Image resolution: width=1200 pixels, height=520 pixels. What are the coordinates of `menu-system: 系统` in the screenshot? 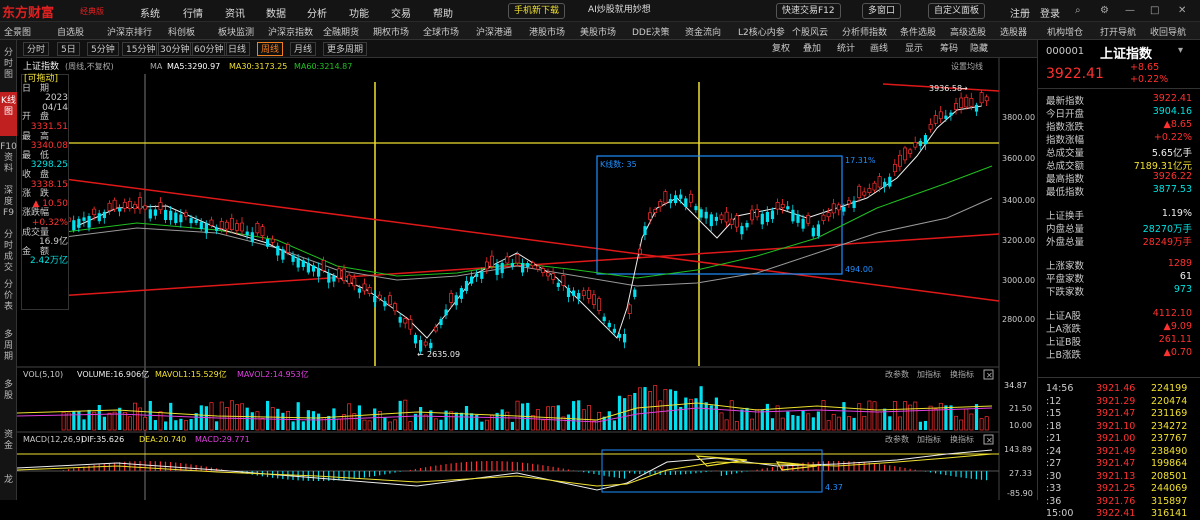 It's located at (150, 14).